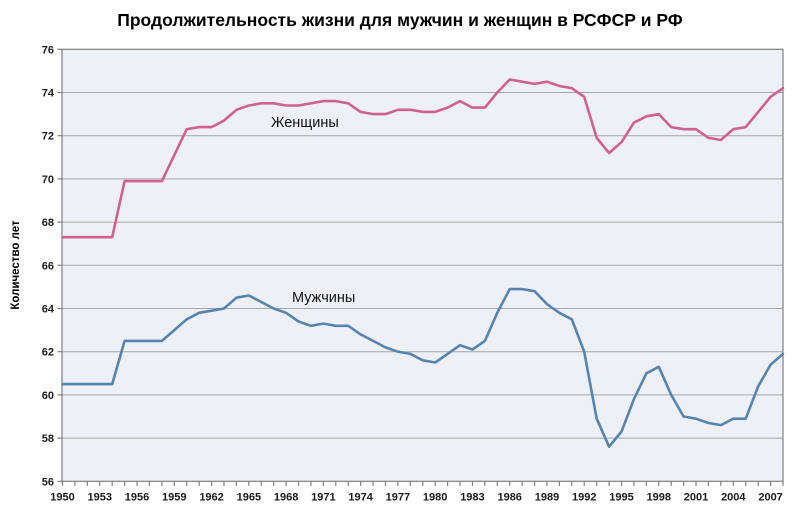 This screenshot has height=522, width=800. I want to click on x-tick-label: 1983, so click(472, 497).